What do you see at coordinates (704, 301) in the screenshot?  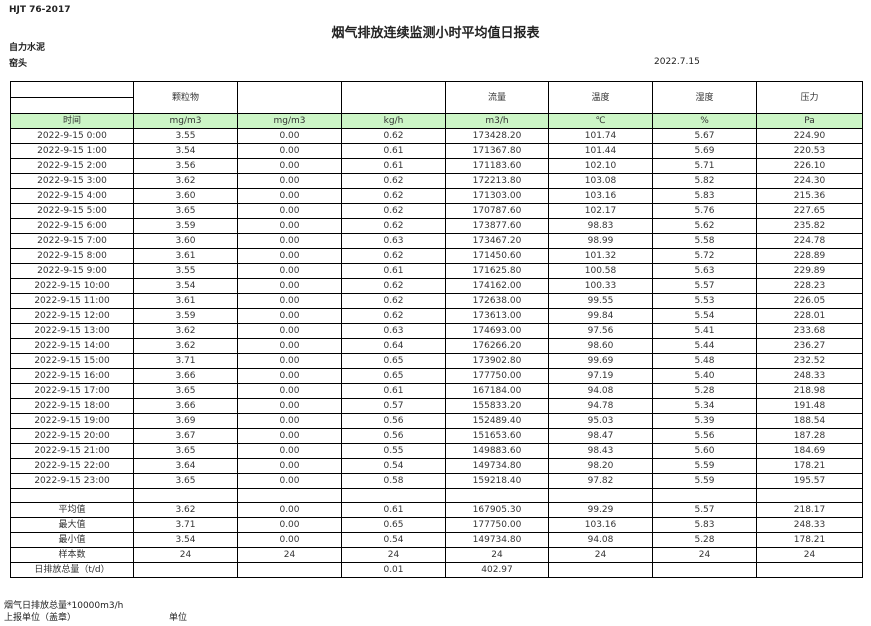 I see `table-cell: 5.53` at bounding box center [704, 301].